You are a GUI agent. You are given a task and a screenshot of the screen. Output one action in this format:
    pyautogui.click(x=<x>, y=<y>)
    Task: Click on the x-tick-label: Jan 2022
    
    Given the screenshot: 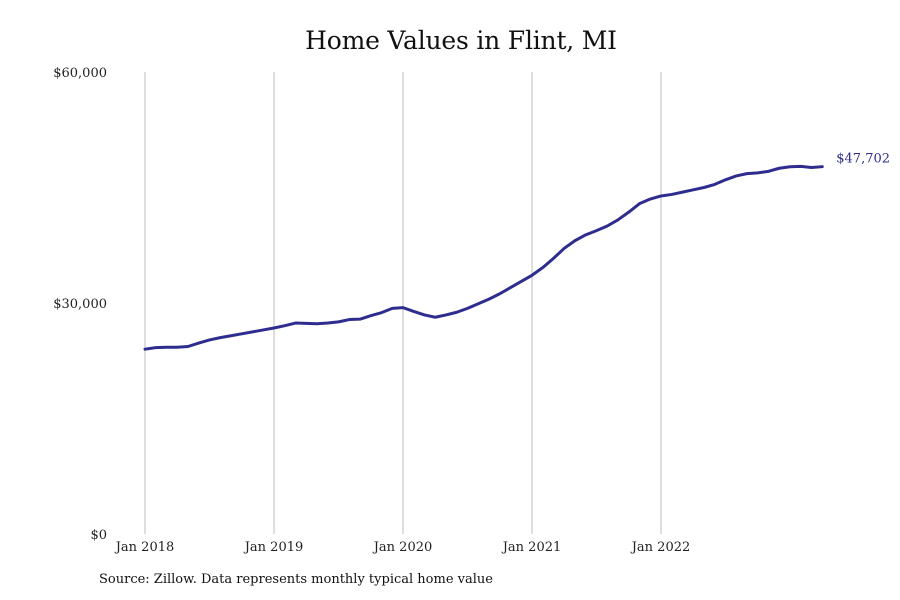 What is the action you would take?
    pyautogui.click(x=660, y=547)
    